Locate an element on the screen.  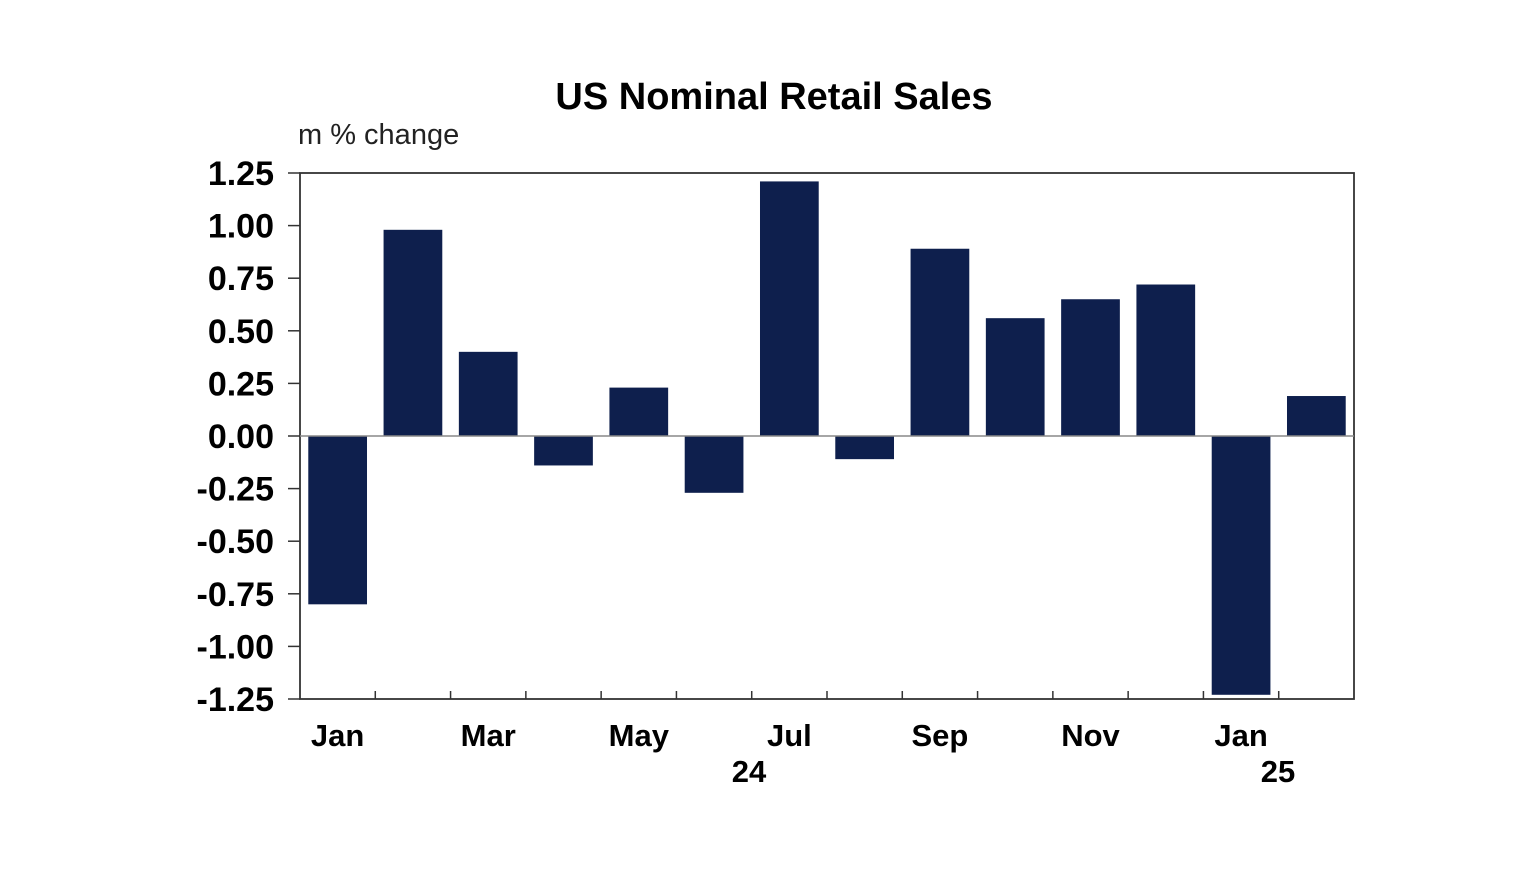
year-label: 24 is located at coordinates (749, 771).